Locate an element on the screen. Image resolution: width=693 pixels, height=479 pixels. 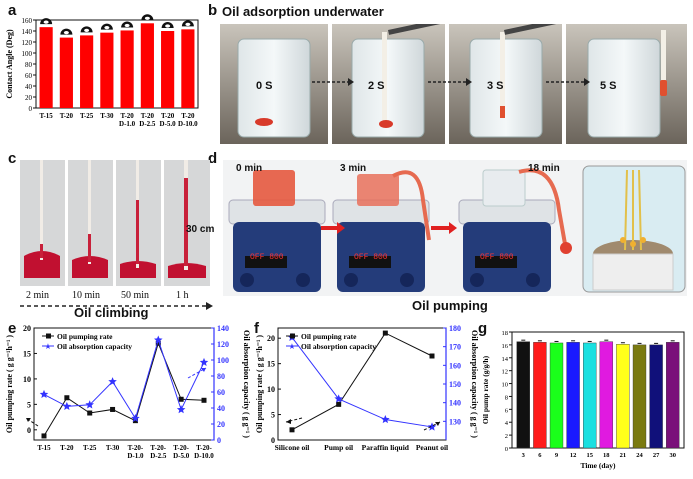
ytick-left-label-f-1: 5 is located at coordinates (273, 415).